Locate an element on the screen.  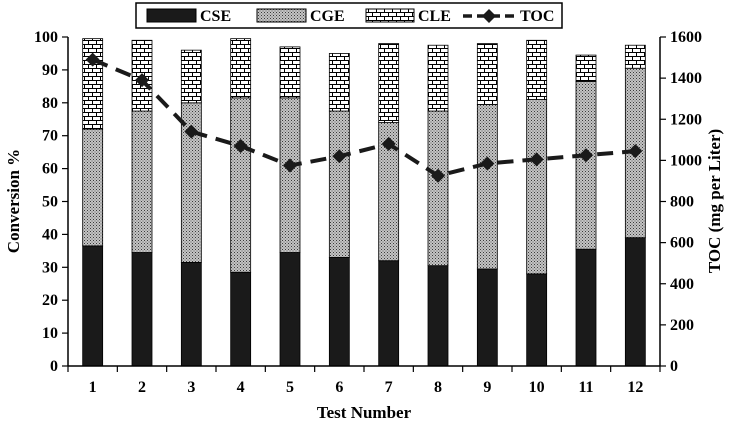
x-axis-title: Test Number is located at coordinates (364, 412).